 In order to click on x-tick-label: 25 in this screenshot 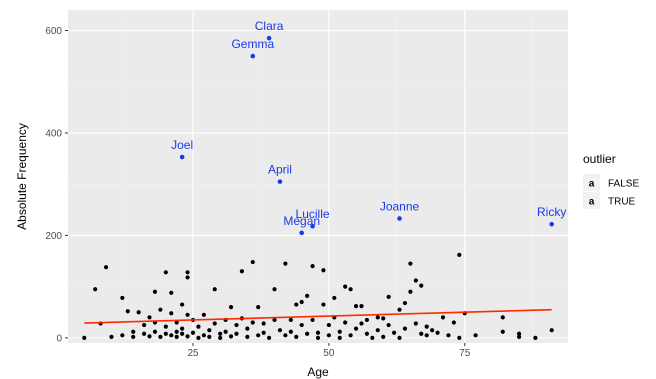, I will do `click(193, 353)`.